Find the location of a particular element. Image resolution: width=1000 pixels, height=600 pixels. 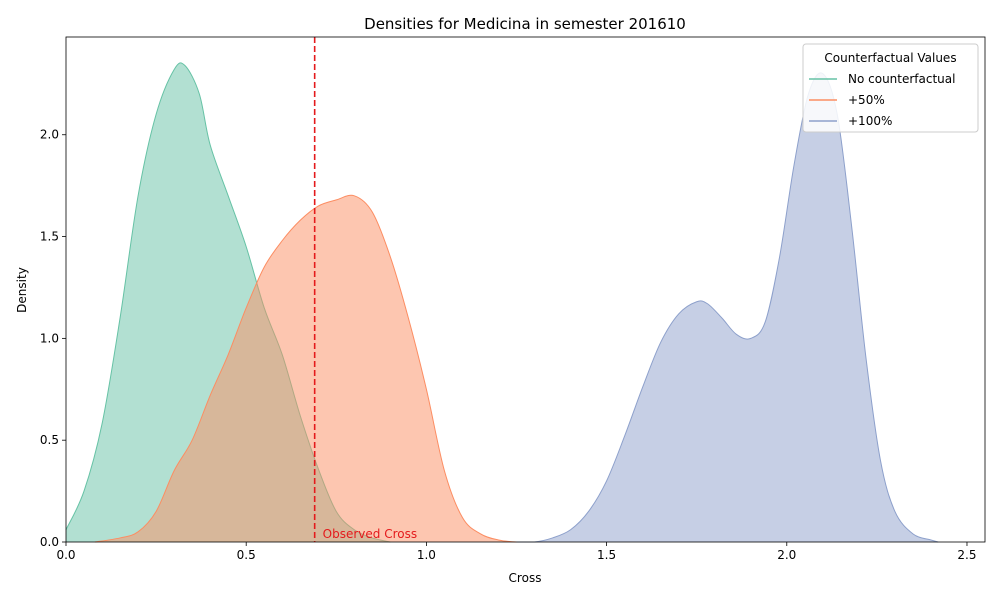

legend-box is located at coordinates (890, 88).